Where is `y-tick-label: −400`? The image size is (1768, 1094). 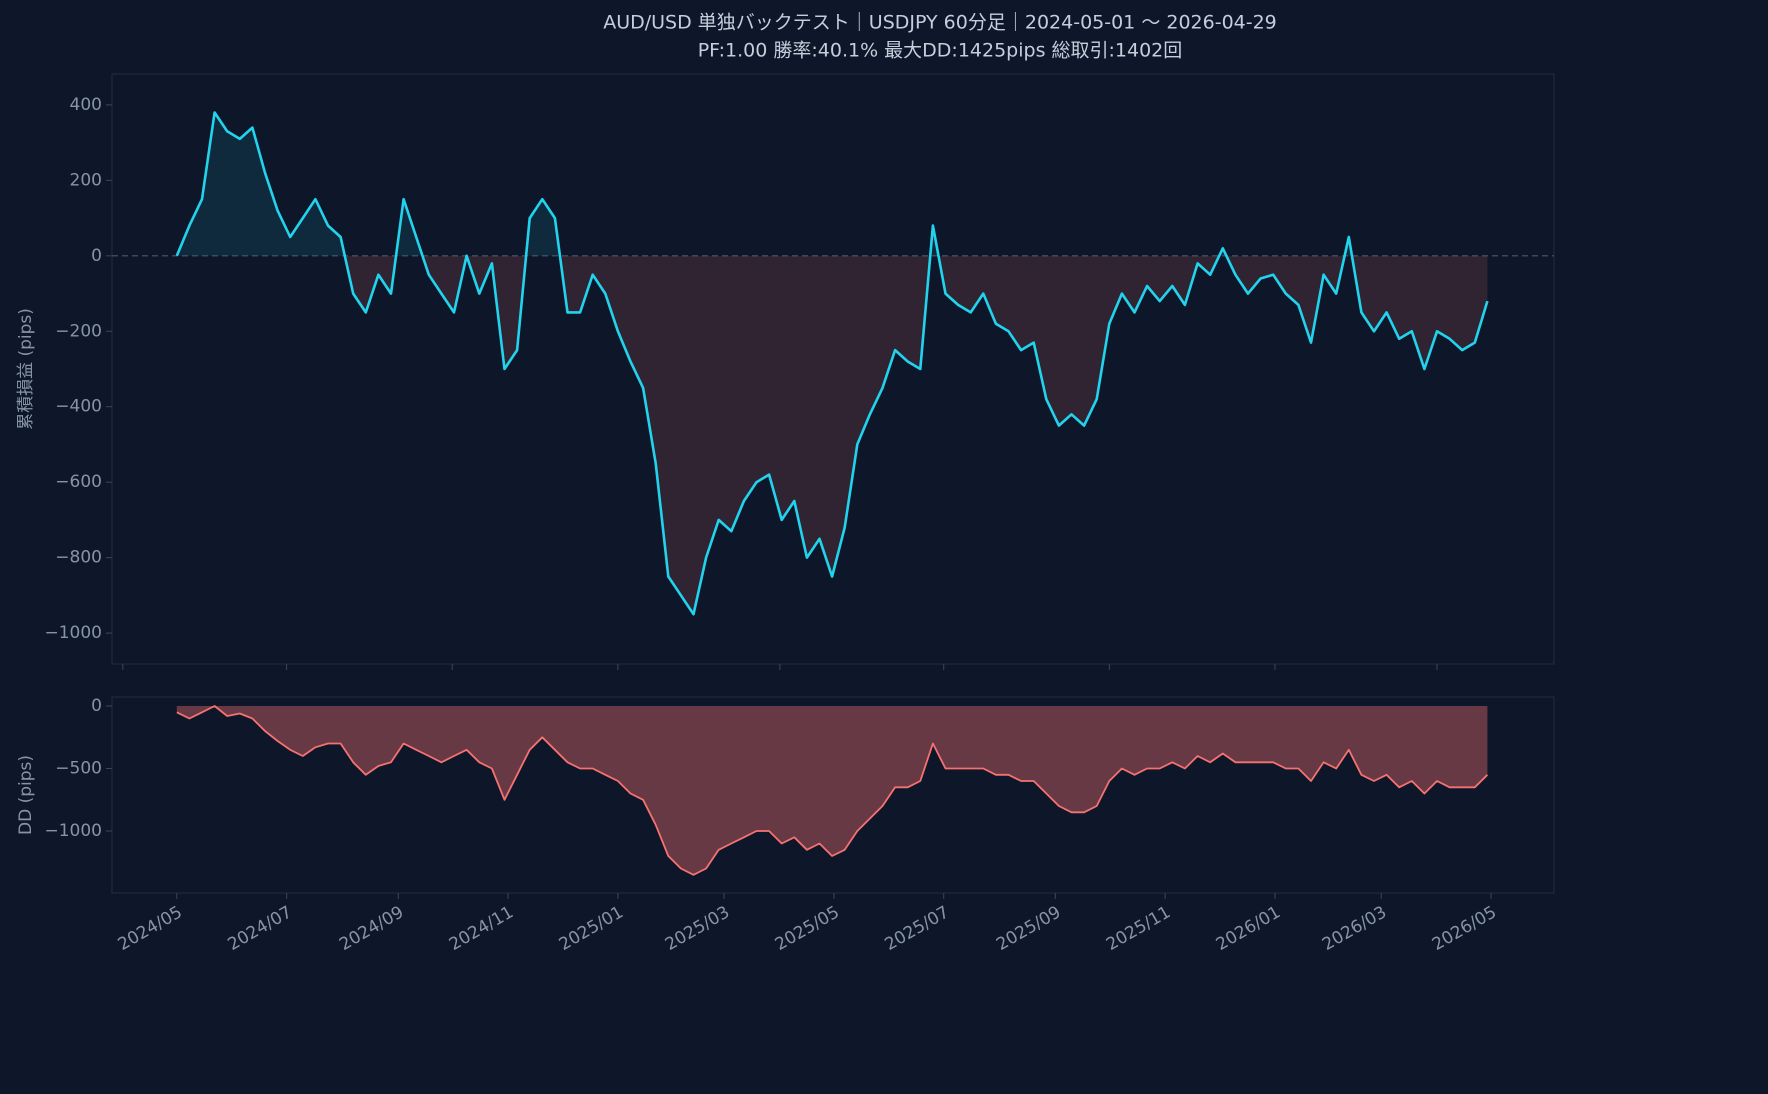 y-tick-label: −400 is located at coordinates (78, 407).